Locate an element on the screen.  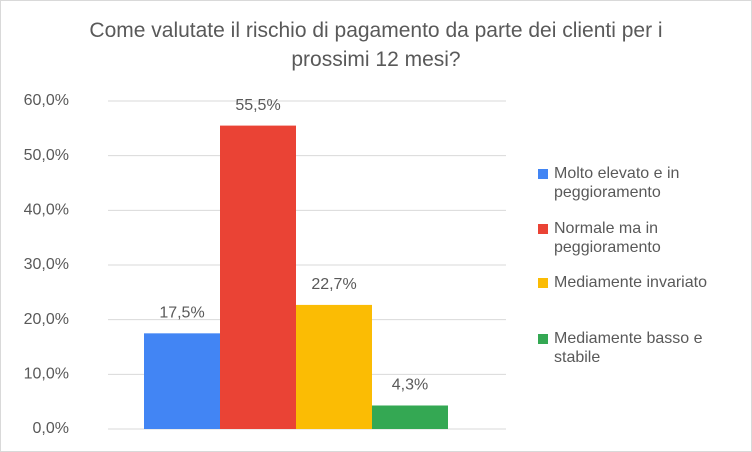
y-tick-label: 20,0% is located at coordinates (46, 319).